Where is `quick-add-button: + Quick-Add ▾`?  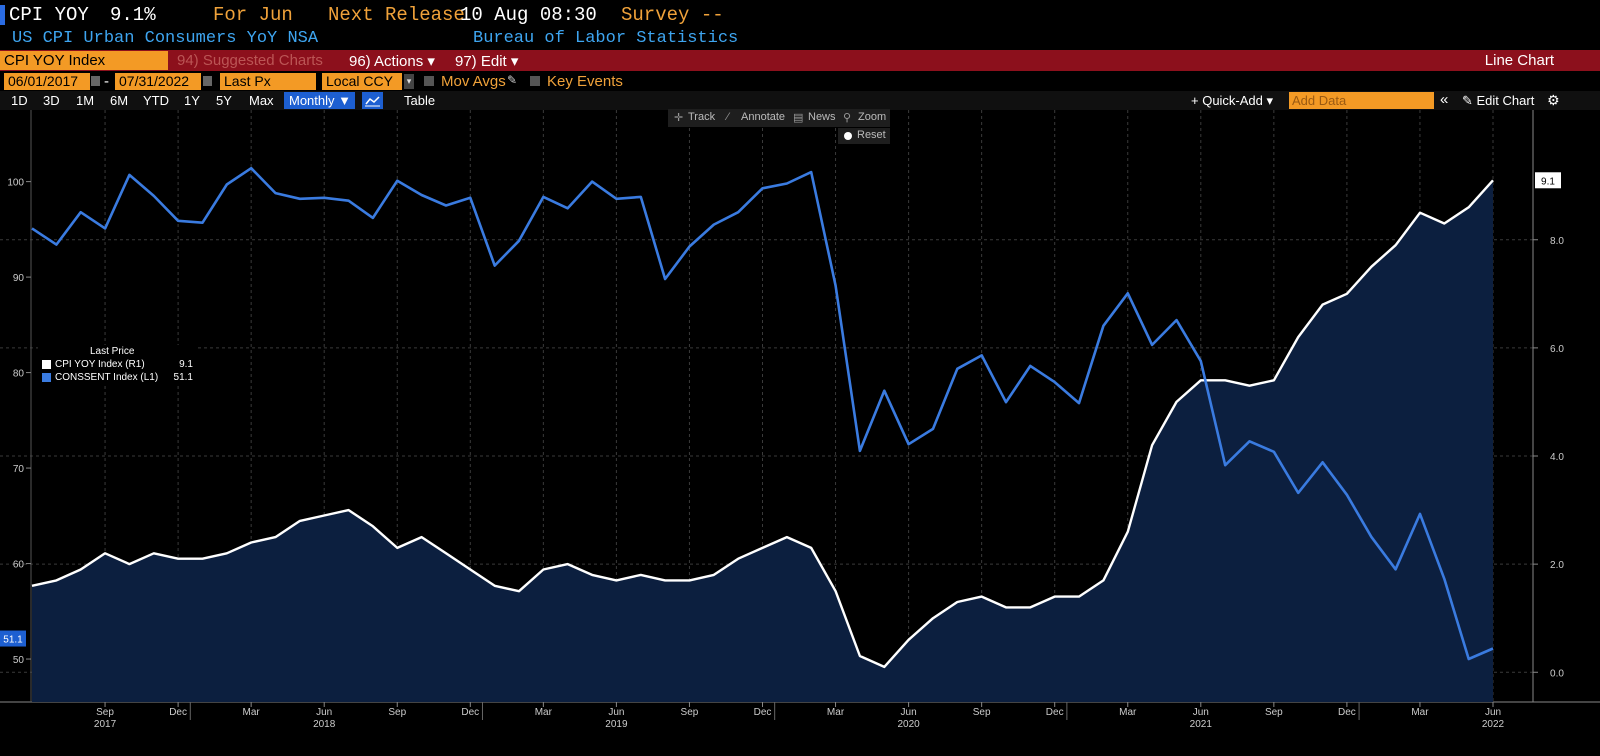 quick-add-button: + Quick-Add ▾ is located at coordinates (1232, 100).